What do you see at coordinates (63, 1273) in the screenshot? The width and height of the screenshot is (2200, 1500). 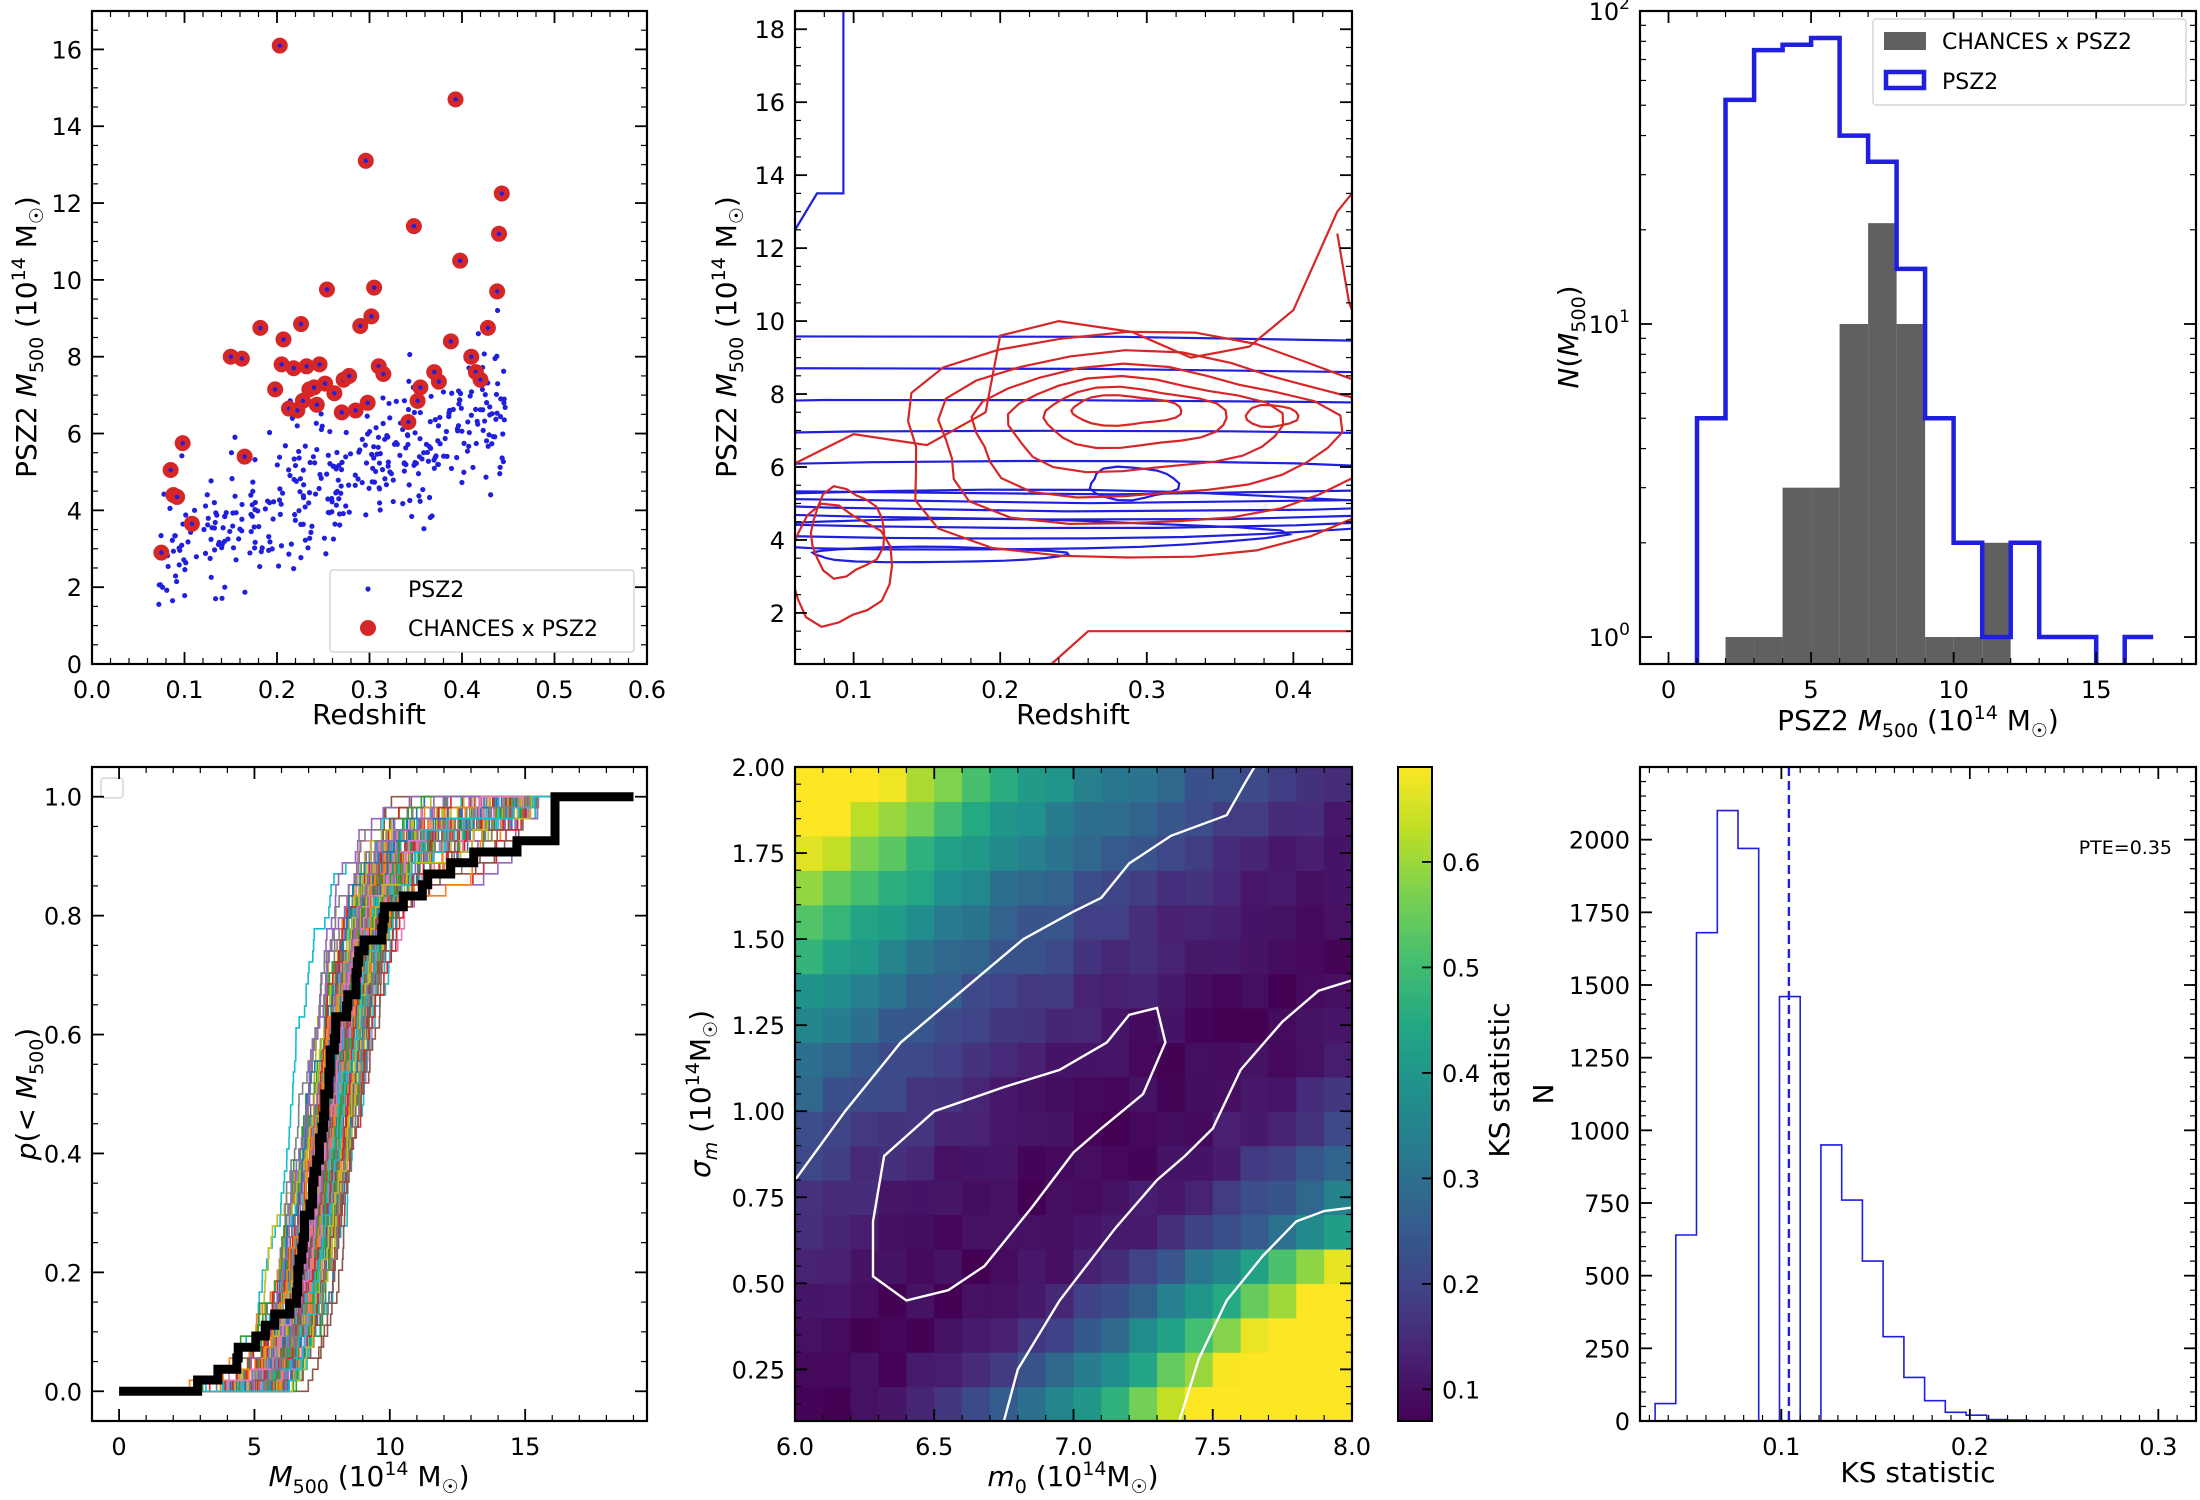 I see `y-tick-label: 0.2` at bounding box center [63, 1273].